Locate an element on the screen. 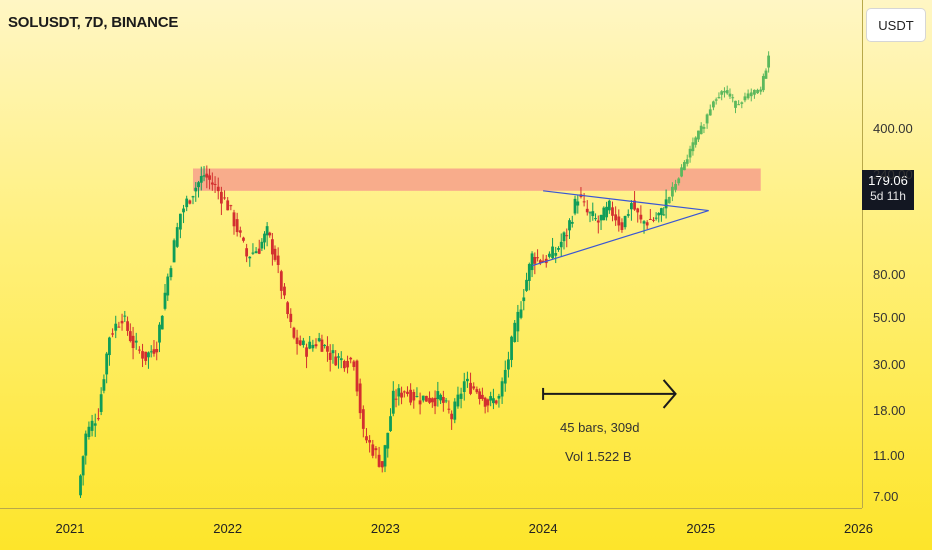 Image resolution: width=932 pixels, height=550 pixels. price-axis is located at coordinates (897, 254).